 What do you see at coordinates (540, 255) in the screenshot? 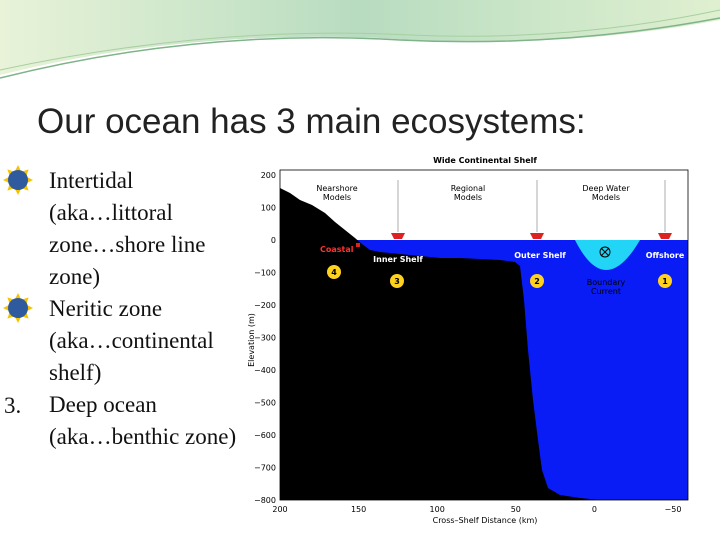
I see `site-label: Outer Shelf` at bounding box center [540, 255].